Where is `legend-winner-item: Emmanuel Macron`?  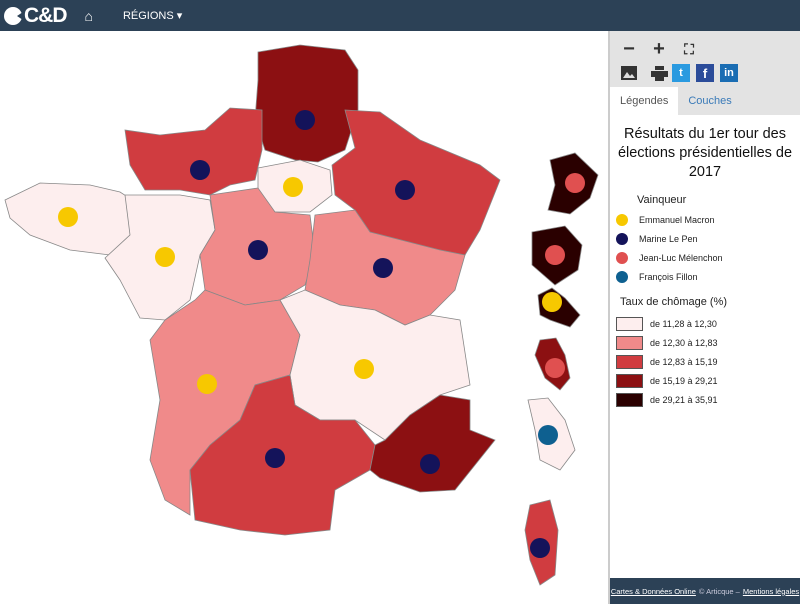 legend-winner-item: Emmanuel Macron is located at coordinates (705, 219).